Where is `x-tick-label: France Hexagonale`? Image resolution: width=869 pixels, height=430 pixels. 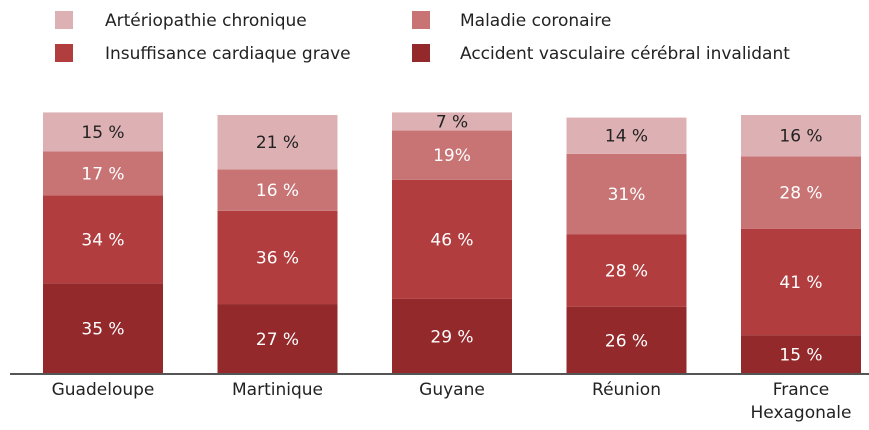 x-tick-label: France Hexagonale is located at coordinates (801, 401).